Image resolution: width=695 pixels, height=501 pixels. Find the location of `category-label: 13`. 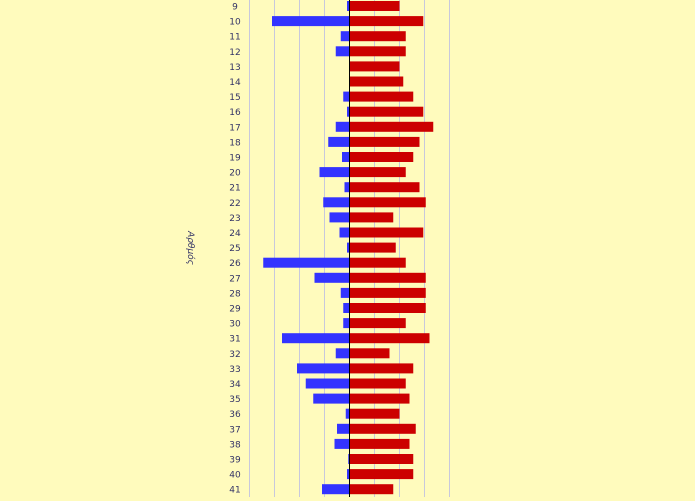

category-label: 13 is located at coordinates (234, 68).